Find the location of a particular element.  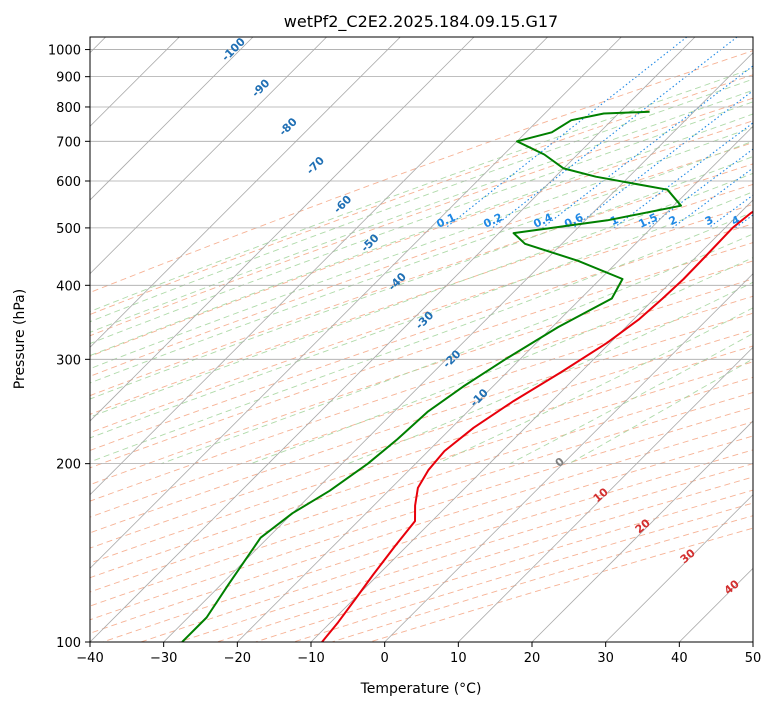

y-tick-label: 500 is located at coordinates (68, 229).